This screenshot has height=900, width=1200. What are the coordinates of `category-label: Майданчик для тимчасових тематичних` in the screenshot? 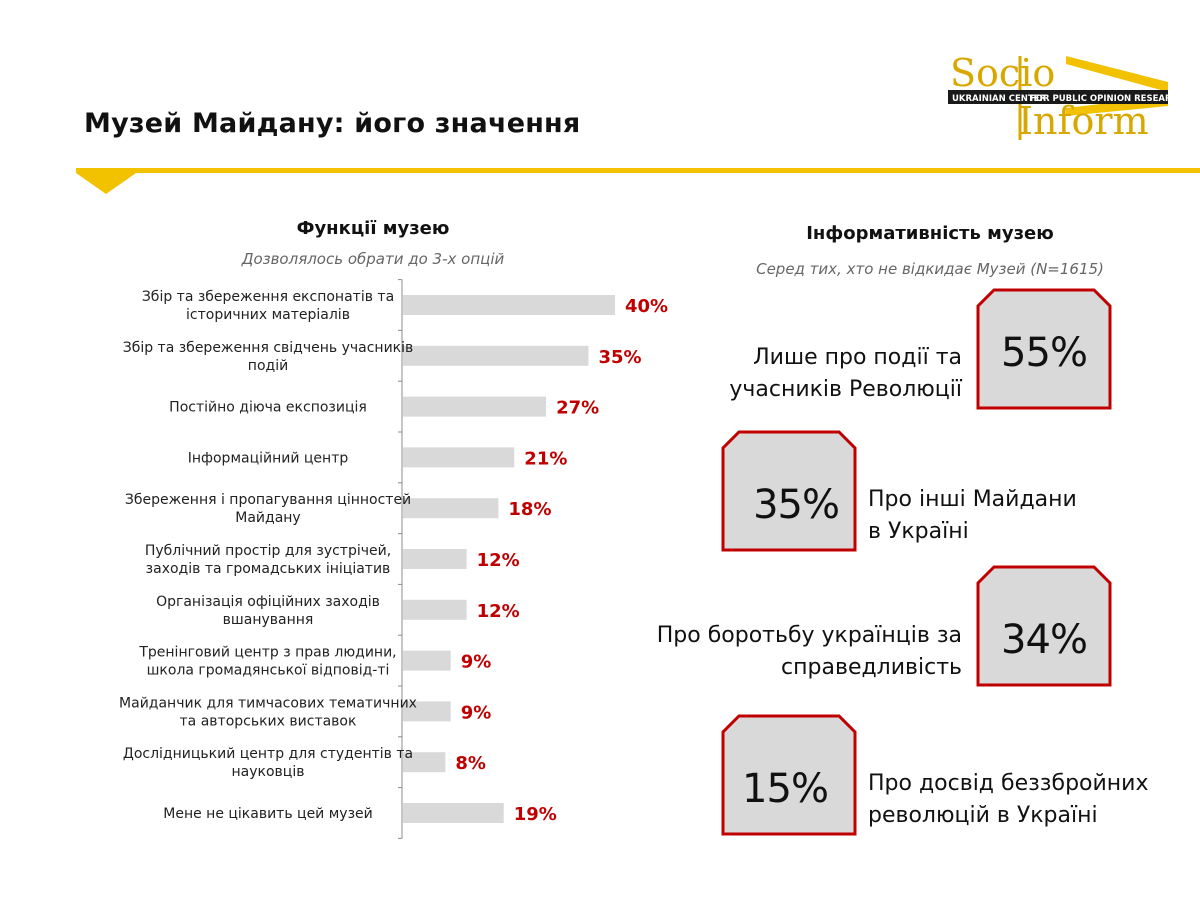 It's located at (268, 703).